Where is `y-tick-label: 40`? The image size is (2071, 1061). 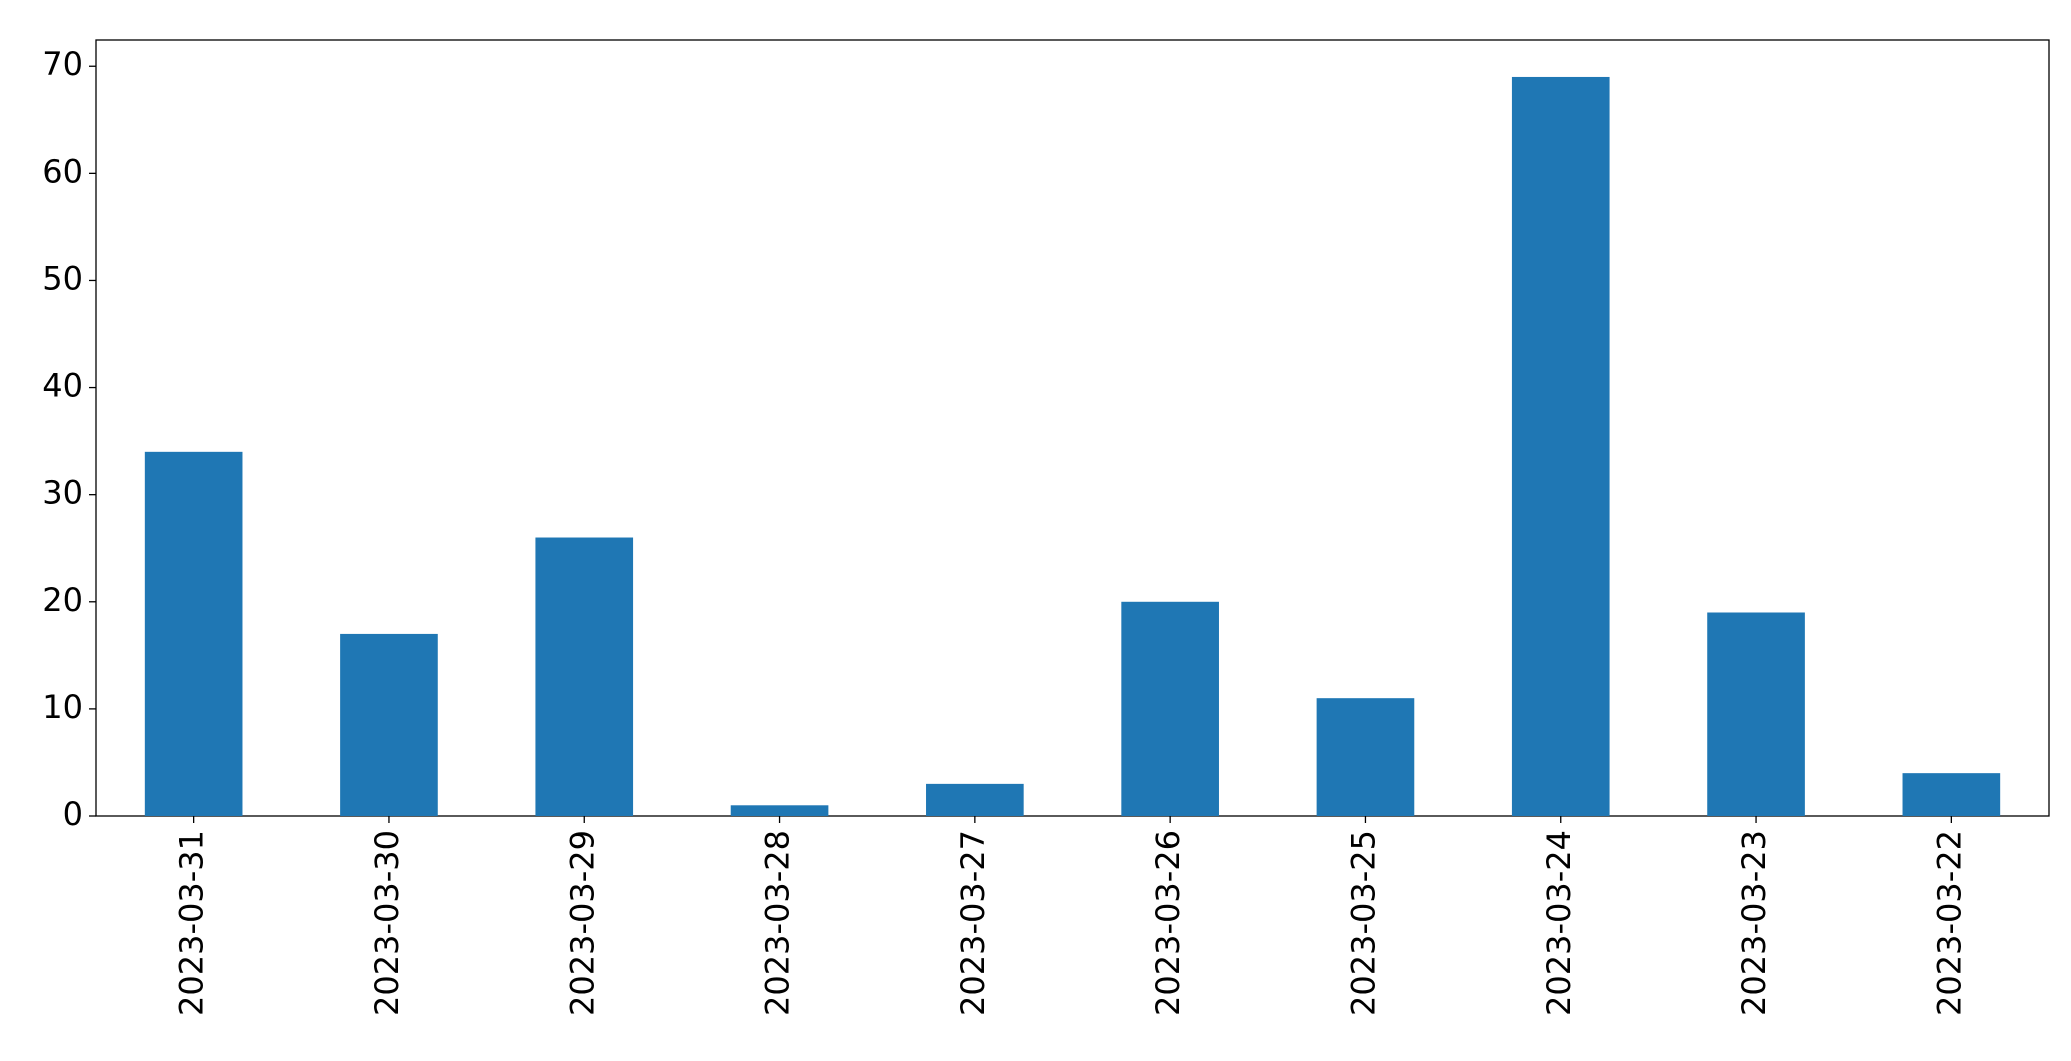 y-tick-label: 40 is located at coordinates (62, 386).